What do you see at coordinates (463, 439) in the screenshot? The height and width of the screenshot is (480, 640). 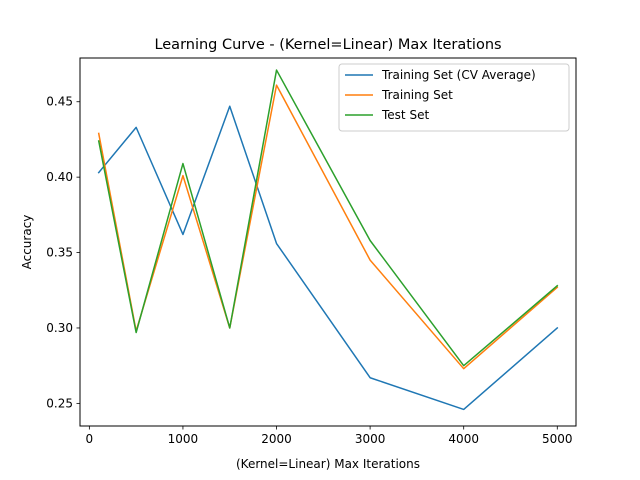 I see `x-tick-label: 4000` at bounding box center [463, 439].